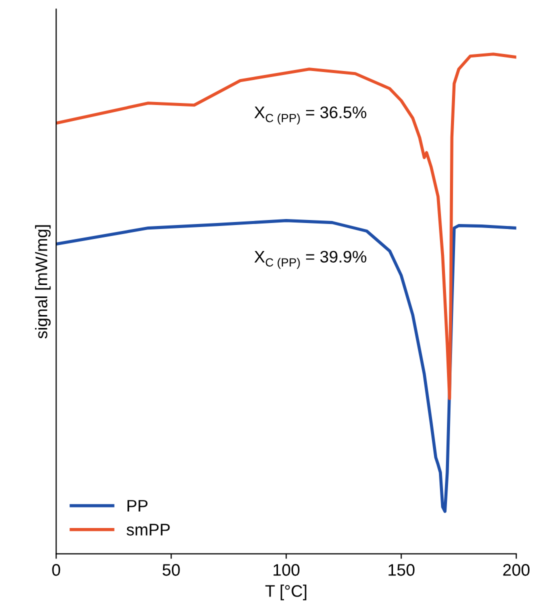 This screenshot has width=535, height=612. What do you see at coordinates (43, 281) in the screenshot?
I see `y-axis-title: signal [mW/mg]` at bounding box center [43, 281].